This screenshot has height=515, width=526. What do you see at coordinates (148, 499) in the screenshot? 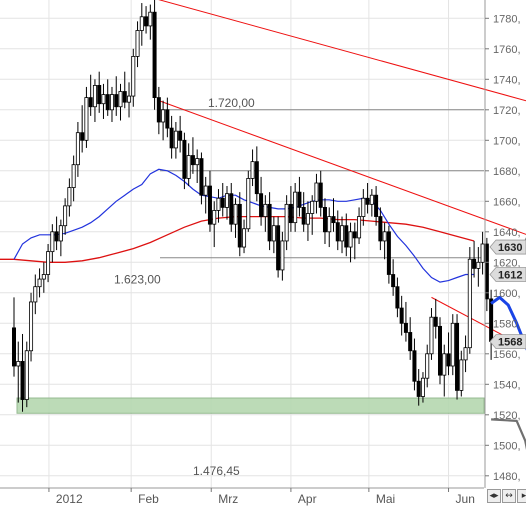
I see `x-tick-label: Feb` at bounding box center [148, 499].